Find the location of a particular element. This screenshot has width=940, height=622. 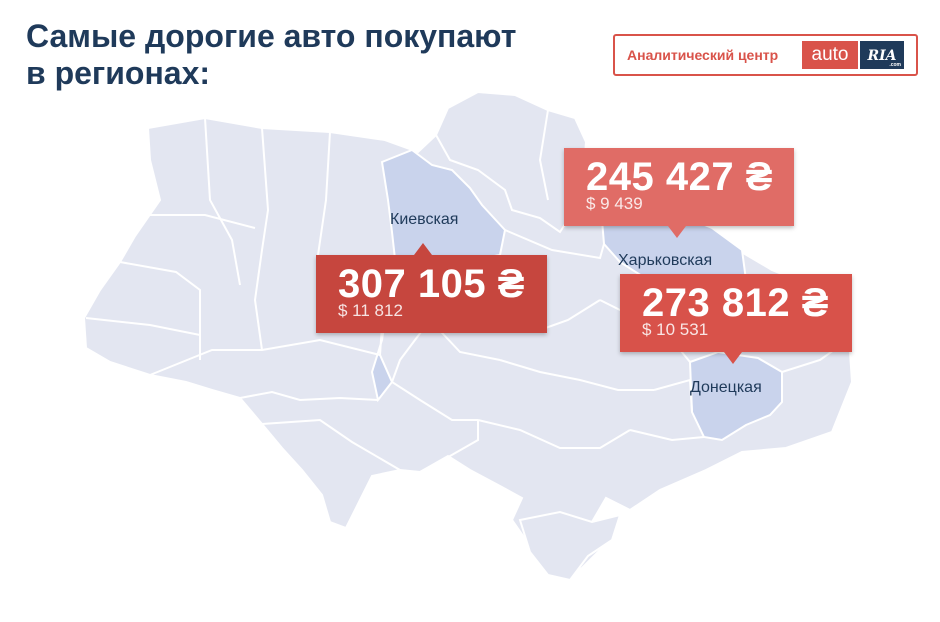

title-line-2: в регионах: is located at coordinates (118, 73).